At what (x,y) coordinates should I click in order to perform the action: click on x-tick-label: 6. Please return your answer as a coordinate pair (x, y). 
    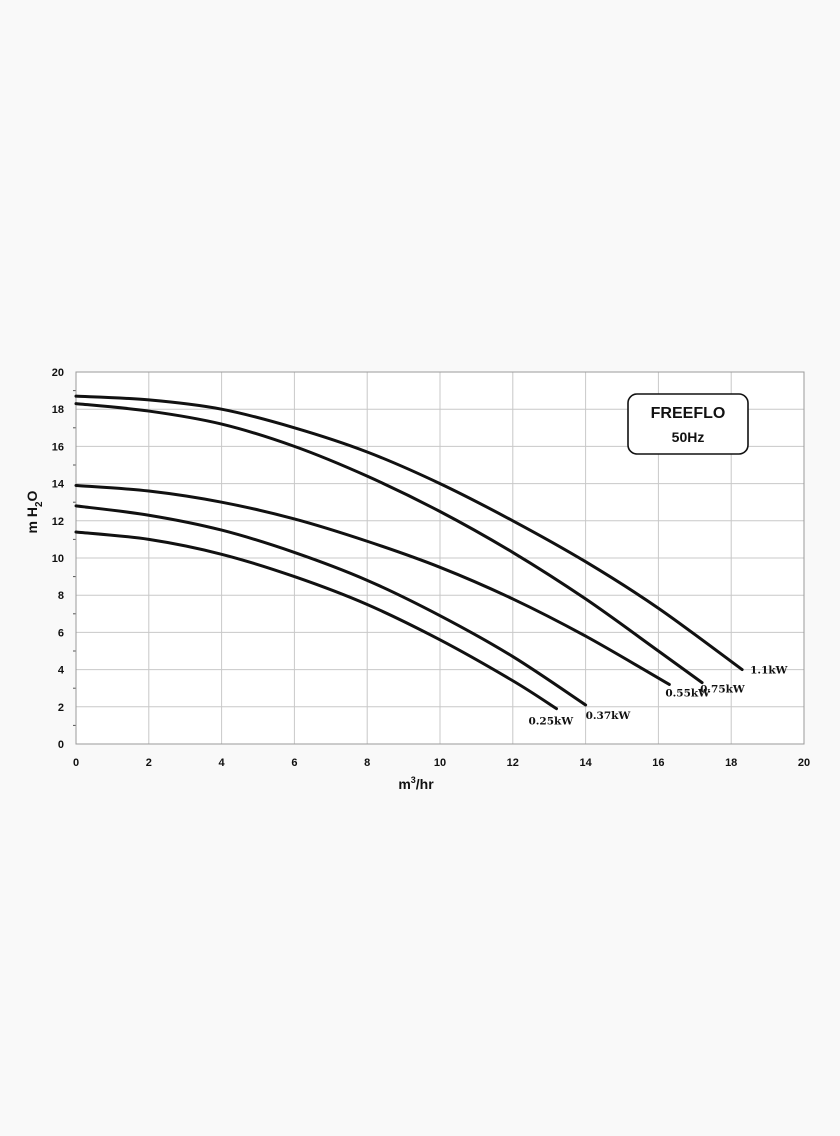
    Looking at the image, I should click on (294, 763).